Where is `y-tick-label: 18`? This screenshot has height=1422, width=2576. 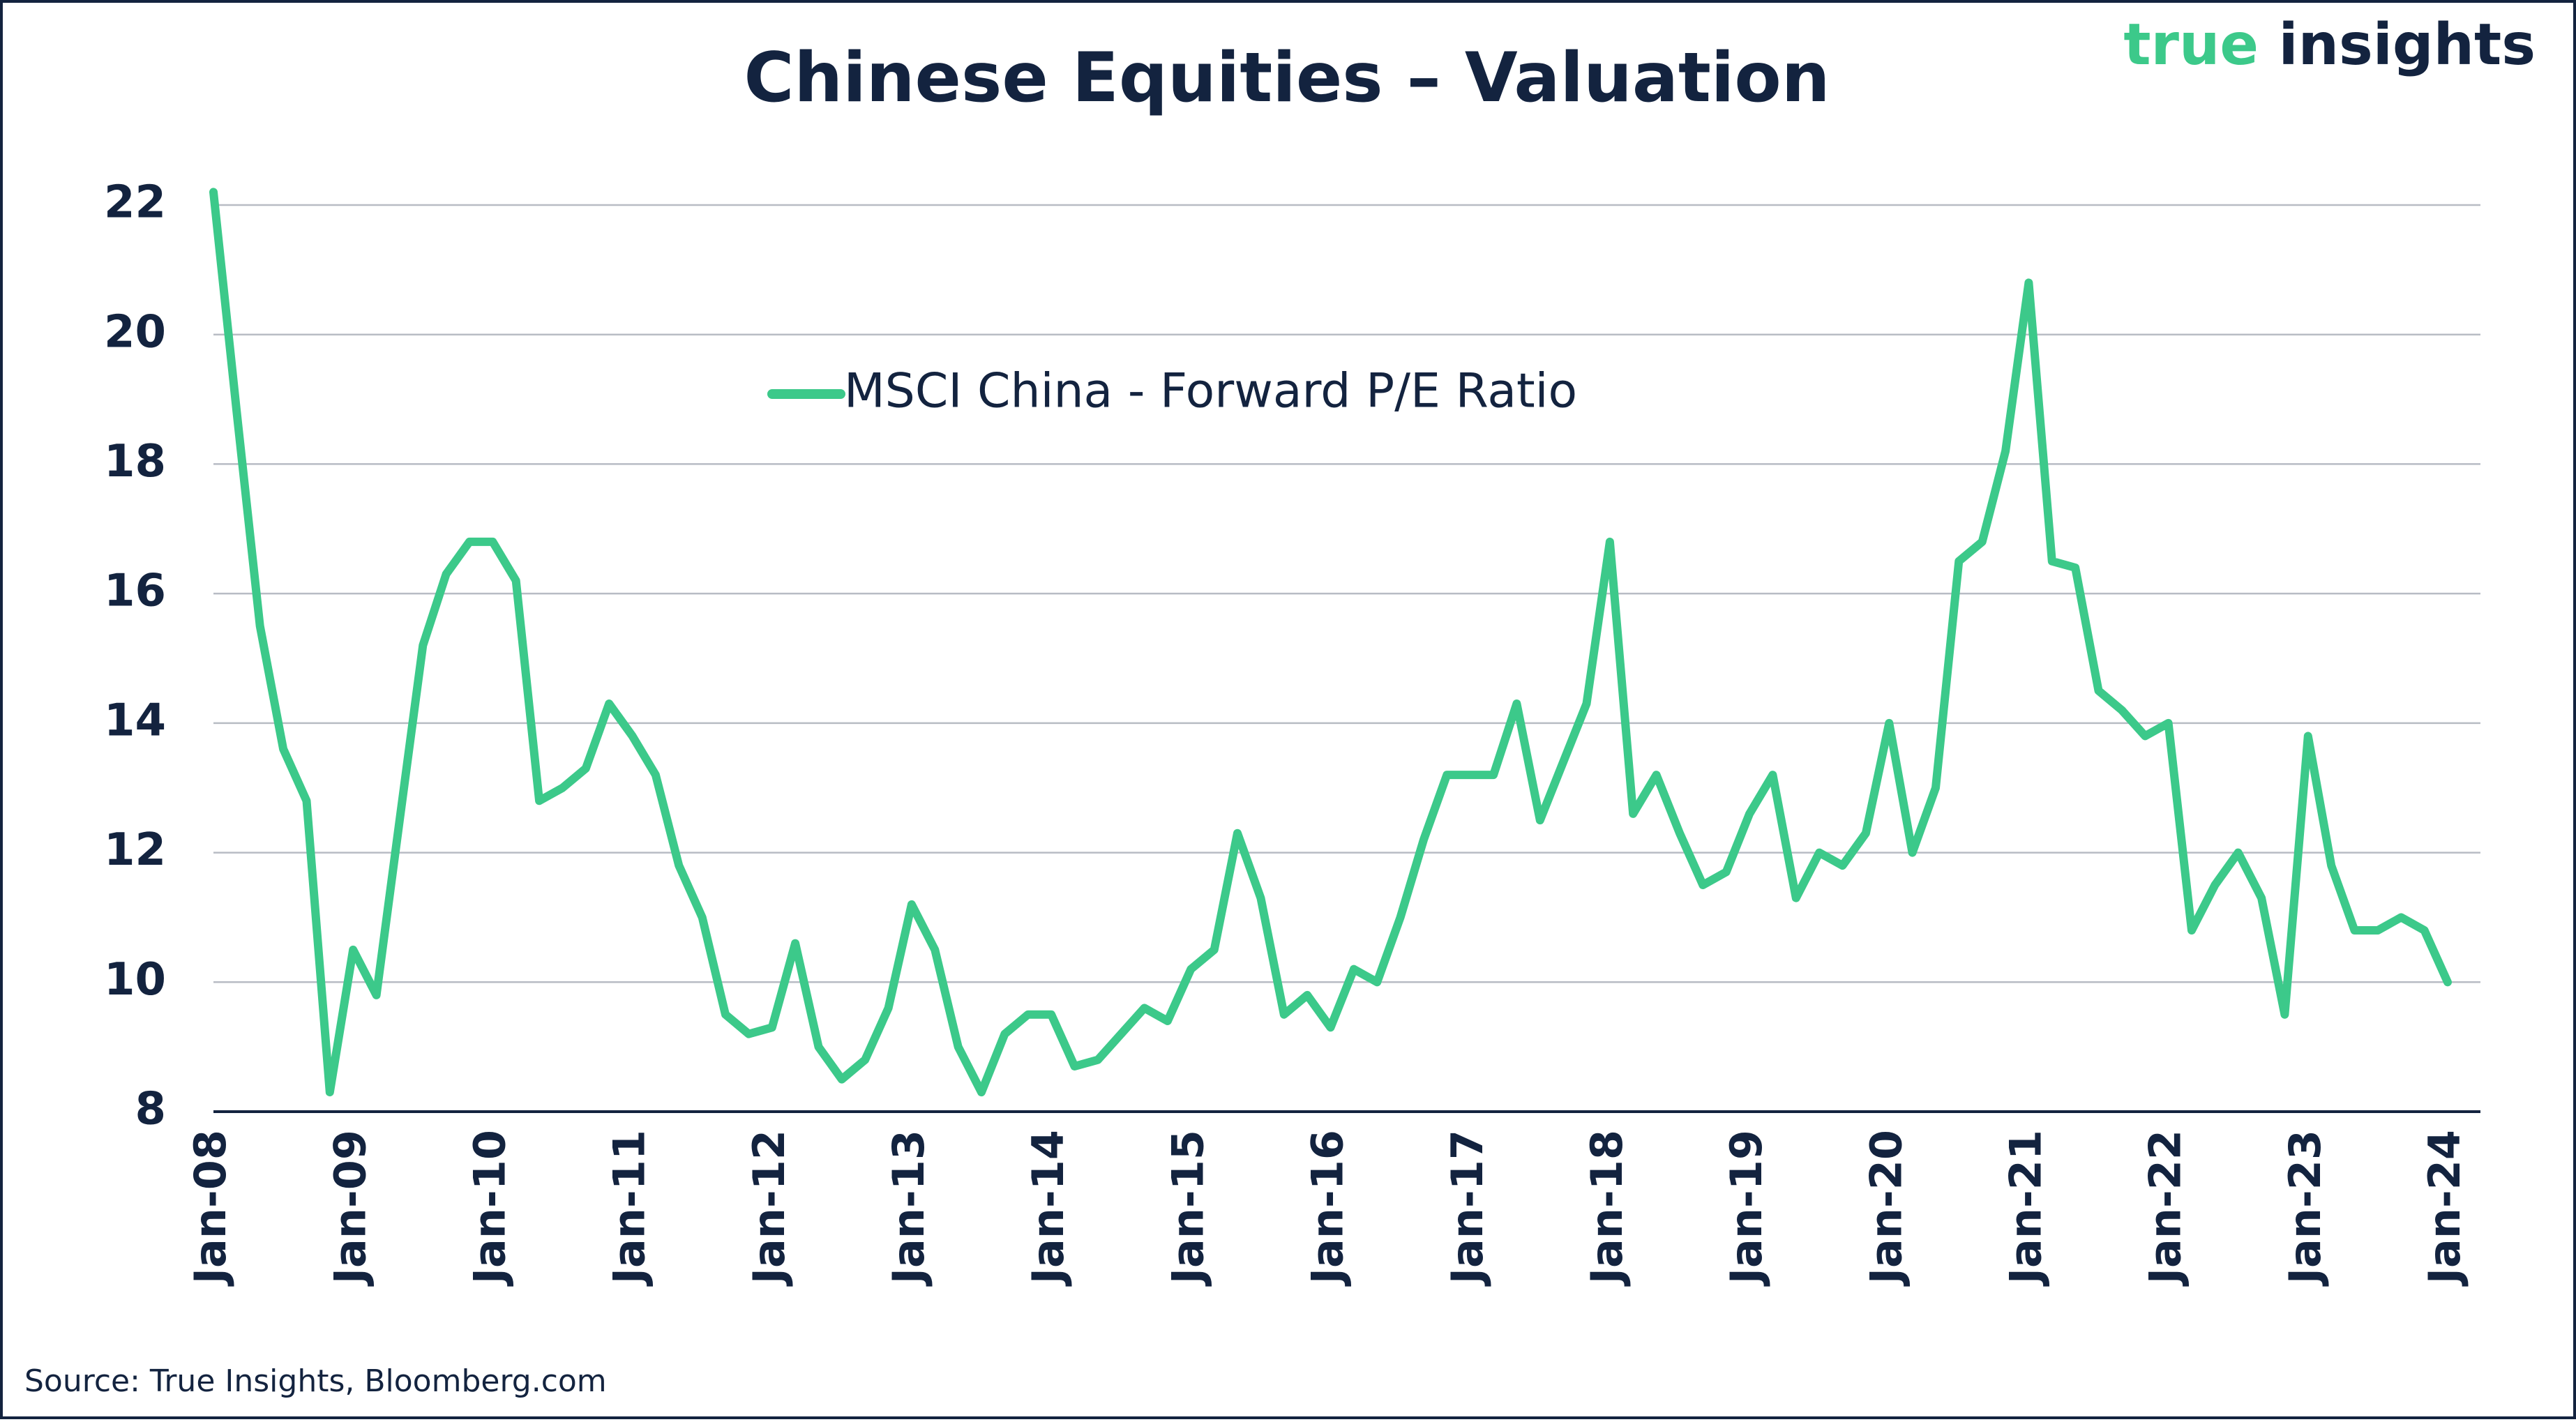 y-tick-label: 18 is located at coordinates (135, 461).